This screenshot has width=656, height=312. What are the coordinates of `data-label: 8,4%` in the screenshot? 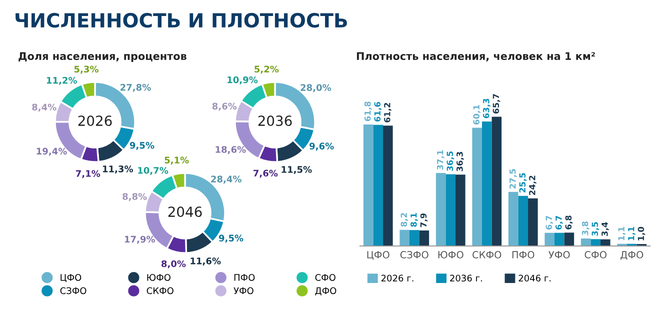 It's located at (44, 108).